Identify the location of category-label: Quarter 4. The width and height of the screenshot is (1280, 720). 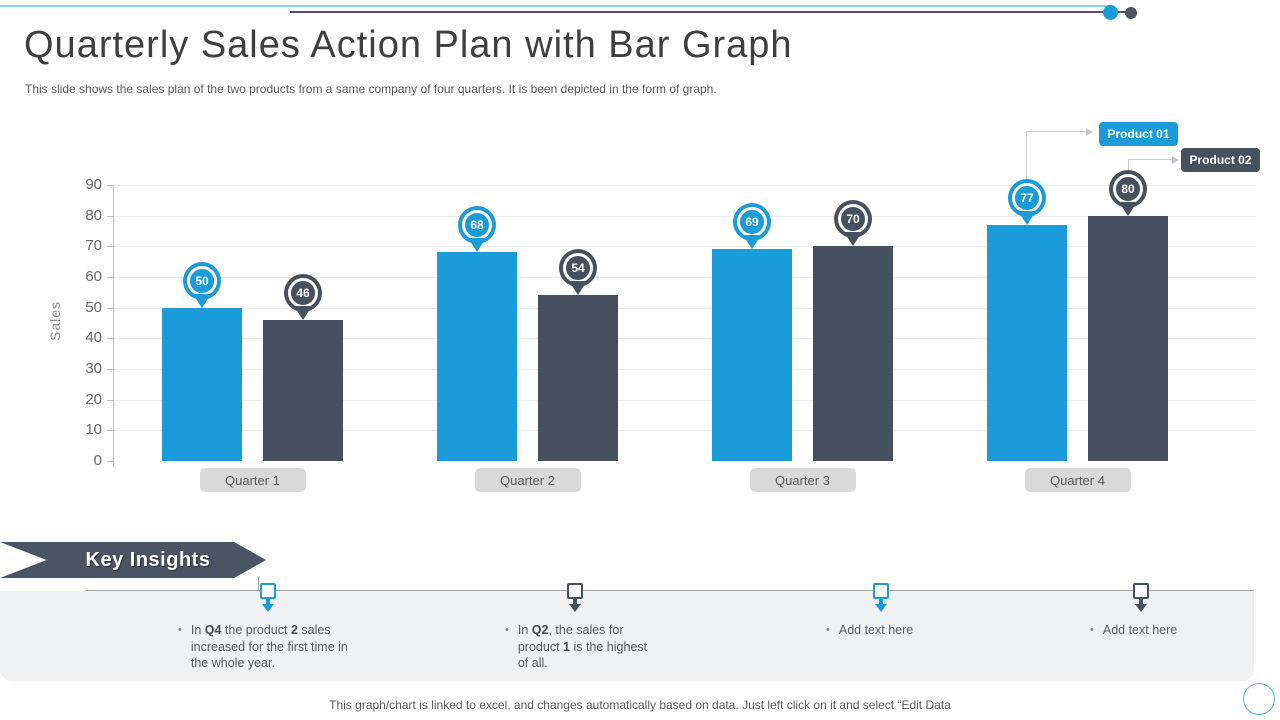
(1077, 480).